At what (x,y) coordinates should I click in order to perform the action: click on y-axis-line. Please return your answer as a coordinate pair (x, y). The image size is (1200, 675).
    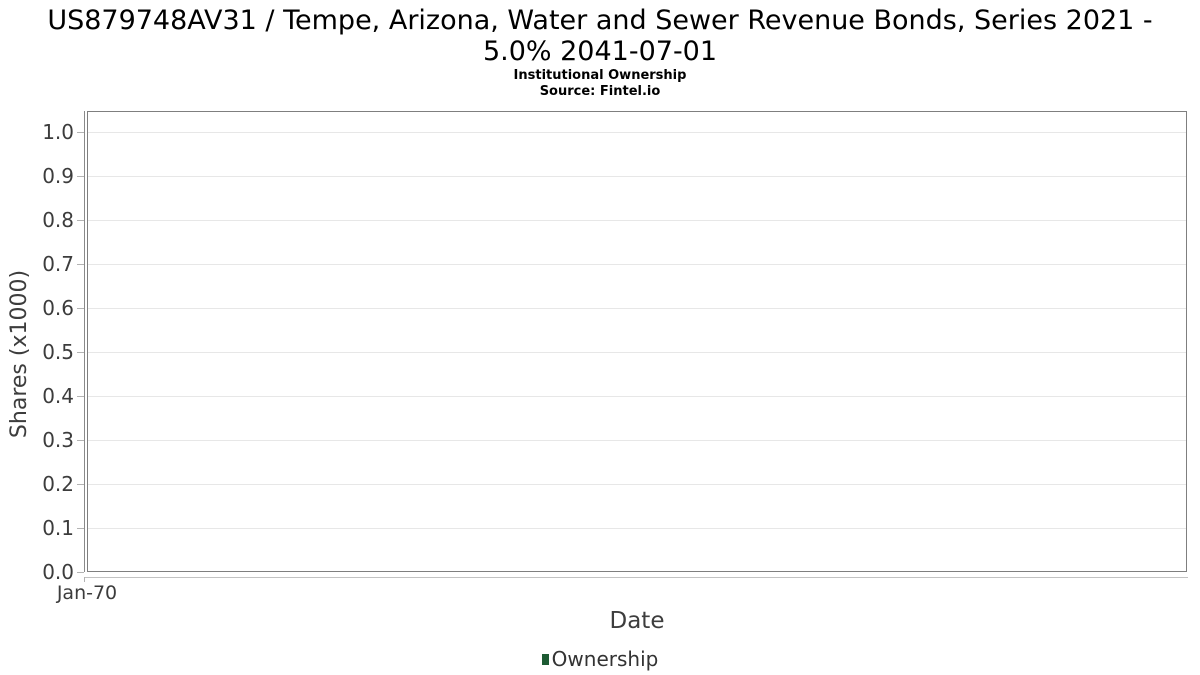
    Looking at the image, I should click on (84, 341).